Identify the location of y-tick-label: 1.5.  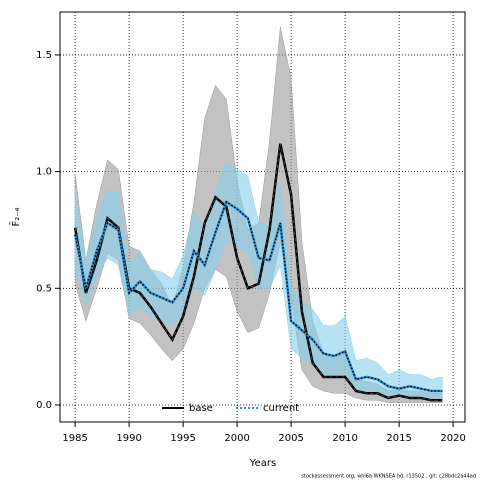
(44, 55).